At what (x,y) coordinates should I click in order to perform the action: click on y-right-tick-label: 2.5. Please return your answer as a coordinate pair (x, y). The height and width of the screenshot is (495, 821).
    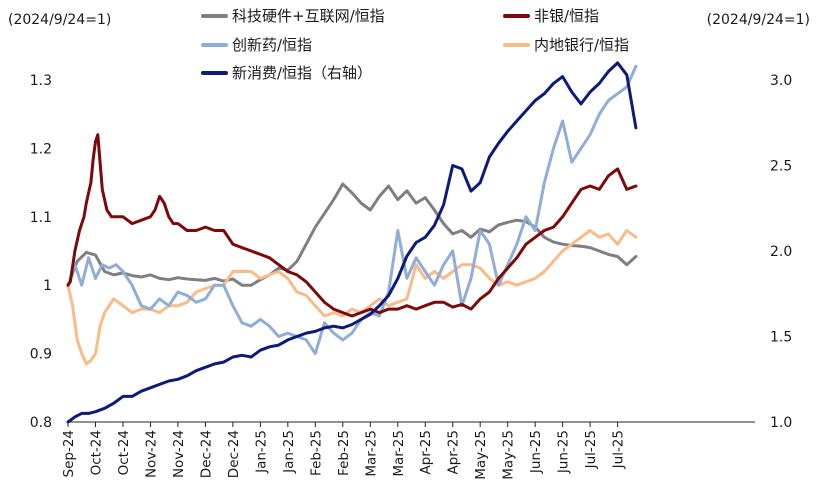
    Looking at the image, I should click on (781, 167).